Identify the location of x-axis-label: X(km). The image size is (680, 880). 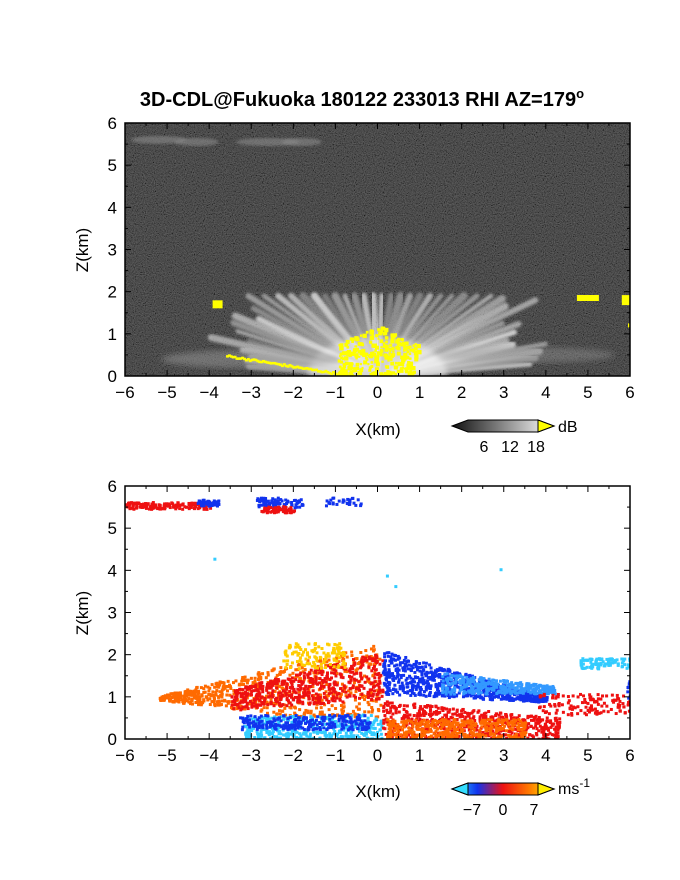
(377, 429).